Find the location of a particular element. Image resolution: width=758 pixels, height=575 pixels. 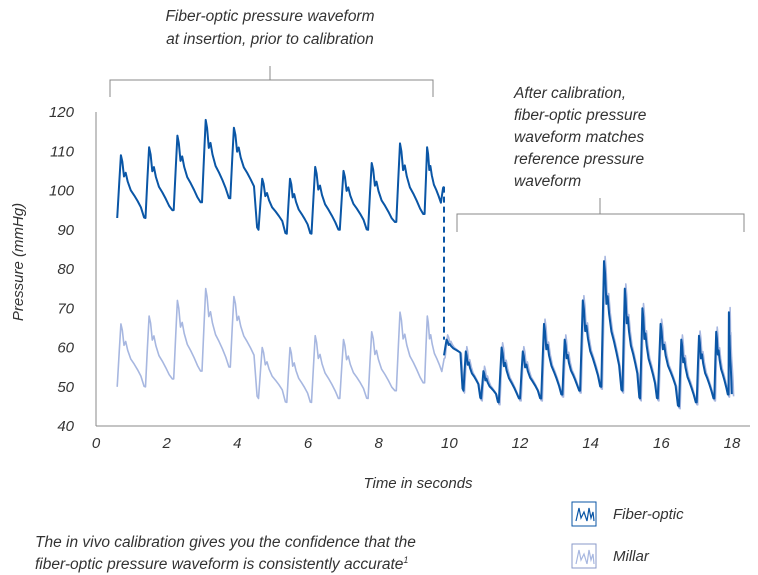

y-tick-label: 40 is located at coordinates (65, 426).